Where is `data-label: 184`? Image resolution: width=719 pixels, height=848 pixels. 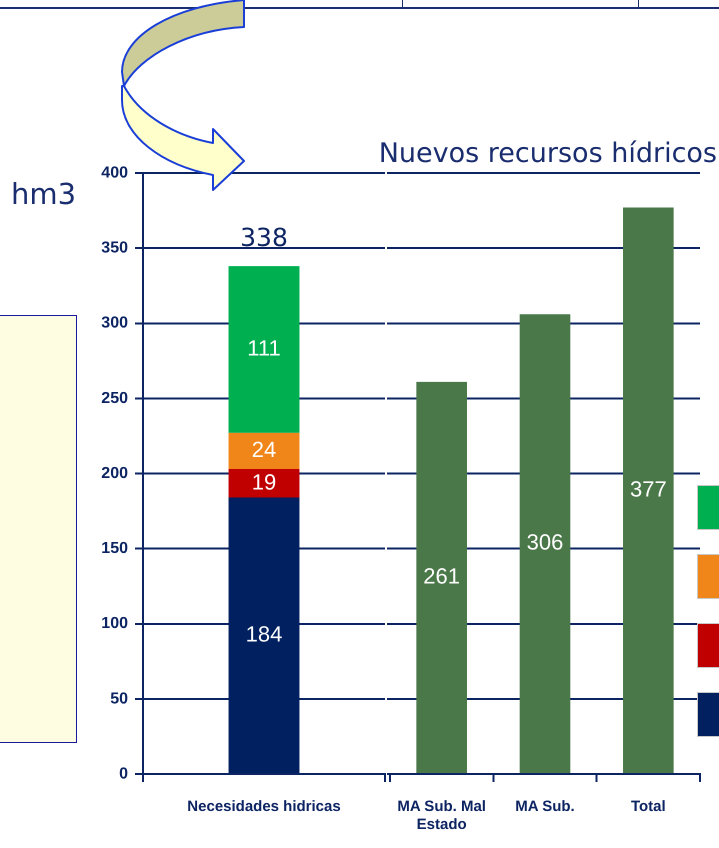
data-label: 184 is located at coordinates (264, 633).